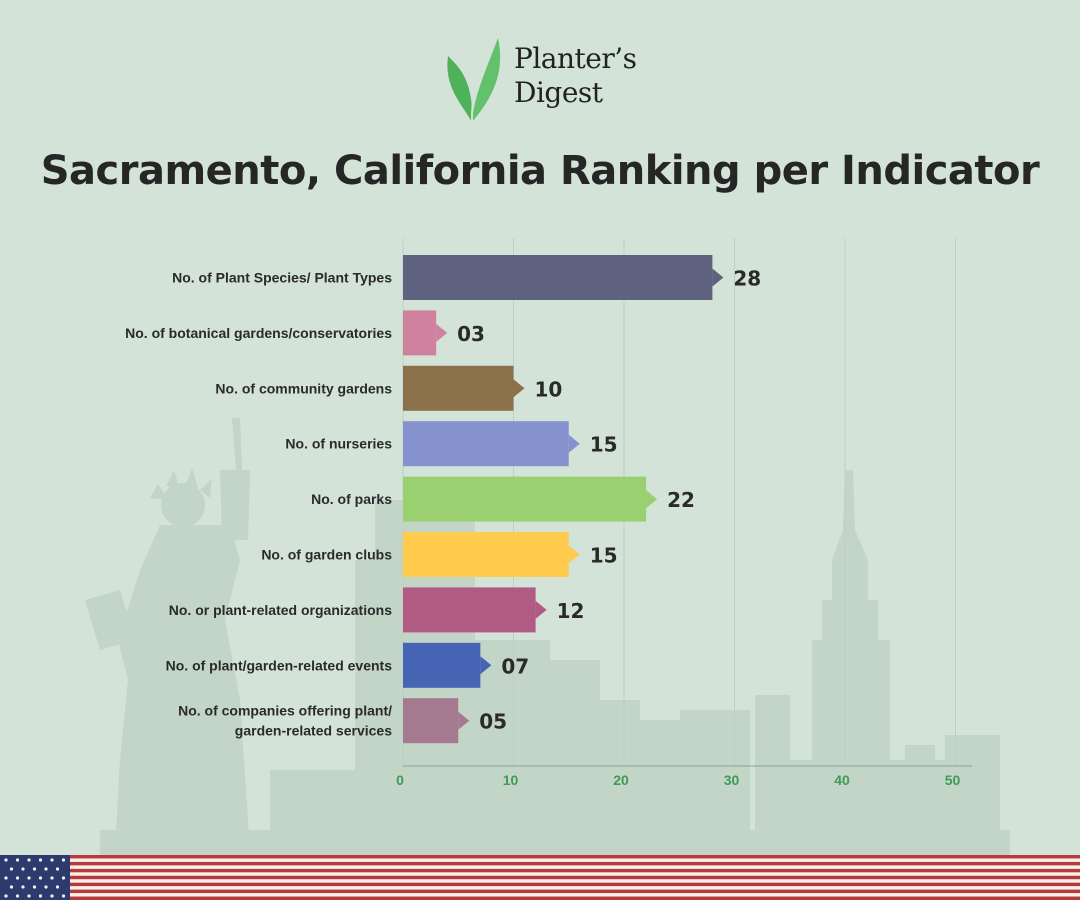 The image size is (1080, 900). Describe the element at coordinates (474, 80) in the screenshot. I see `leaf-icon` at that location.